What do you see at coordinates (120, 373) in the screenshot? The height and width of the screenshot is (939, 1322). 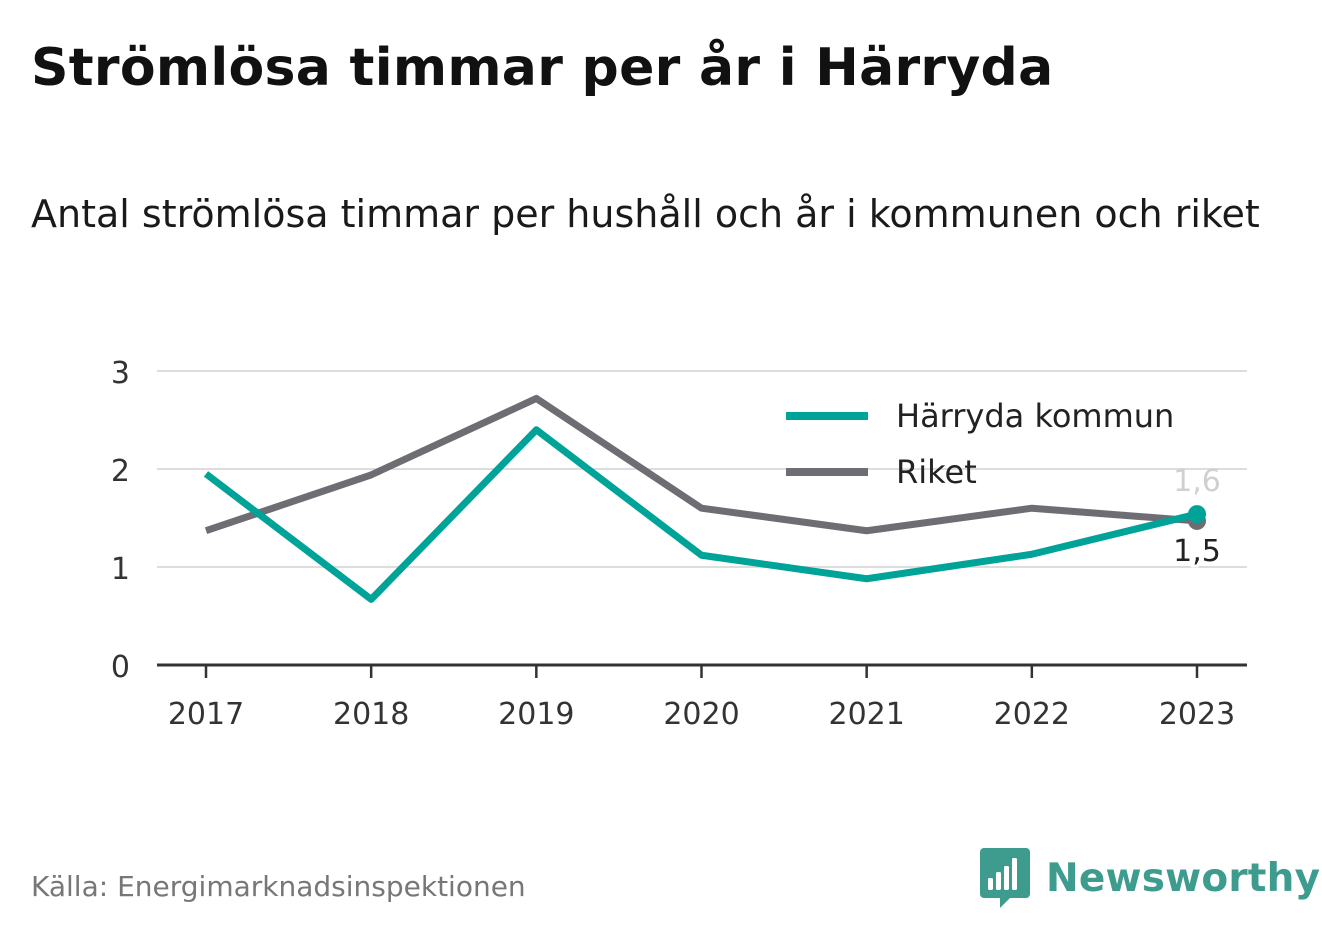 I see `y-tick-label: 3` at bounding box center [120, 373].